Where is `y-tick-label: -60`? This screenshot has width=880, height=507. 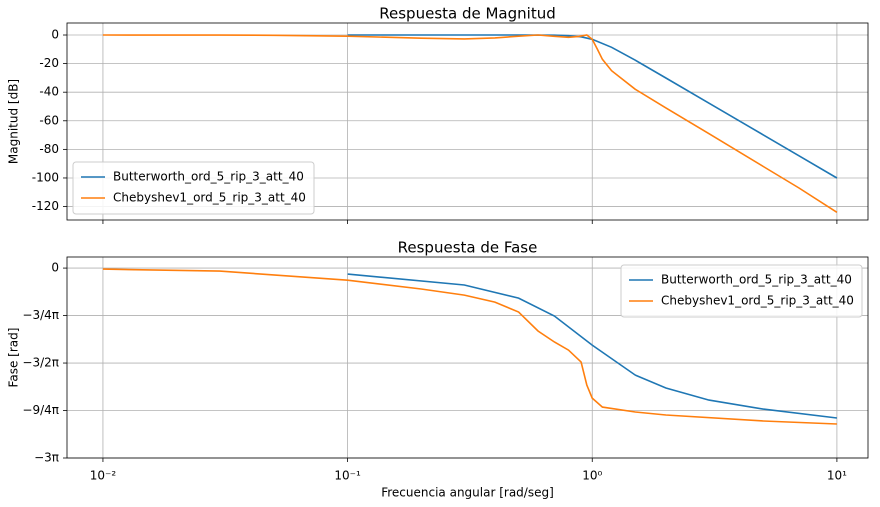
y-tick-label: -60 is located at coordinates (49, 120).